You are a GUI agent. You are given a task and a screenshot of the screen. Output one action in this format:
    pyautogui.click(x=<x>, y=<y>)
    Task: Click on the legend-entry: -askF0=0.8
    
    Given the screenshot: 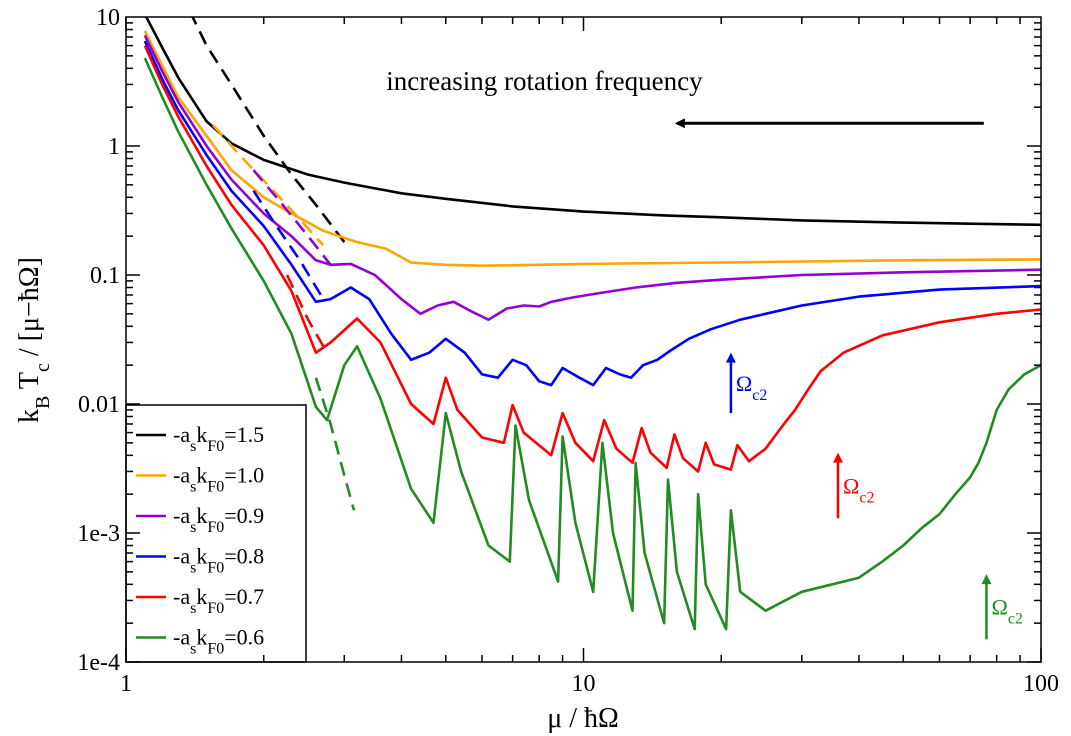 What is the action you would take?
    pyautogui.click(x=200, y=560)
    